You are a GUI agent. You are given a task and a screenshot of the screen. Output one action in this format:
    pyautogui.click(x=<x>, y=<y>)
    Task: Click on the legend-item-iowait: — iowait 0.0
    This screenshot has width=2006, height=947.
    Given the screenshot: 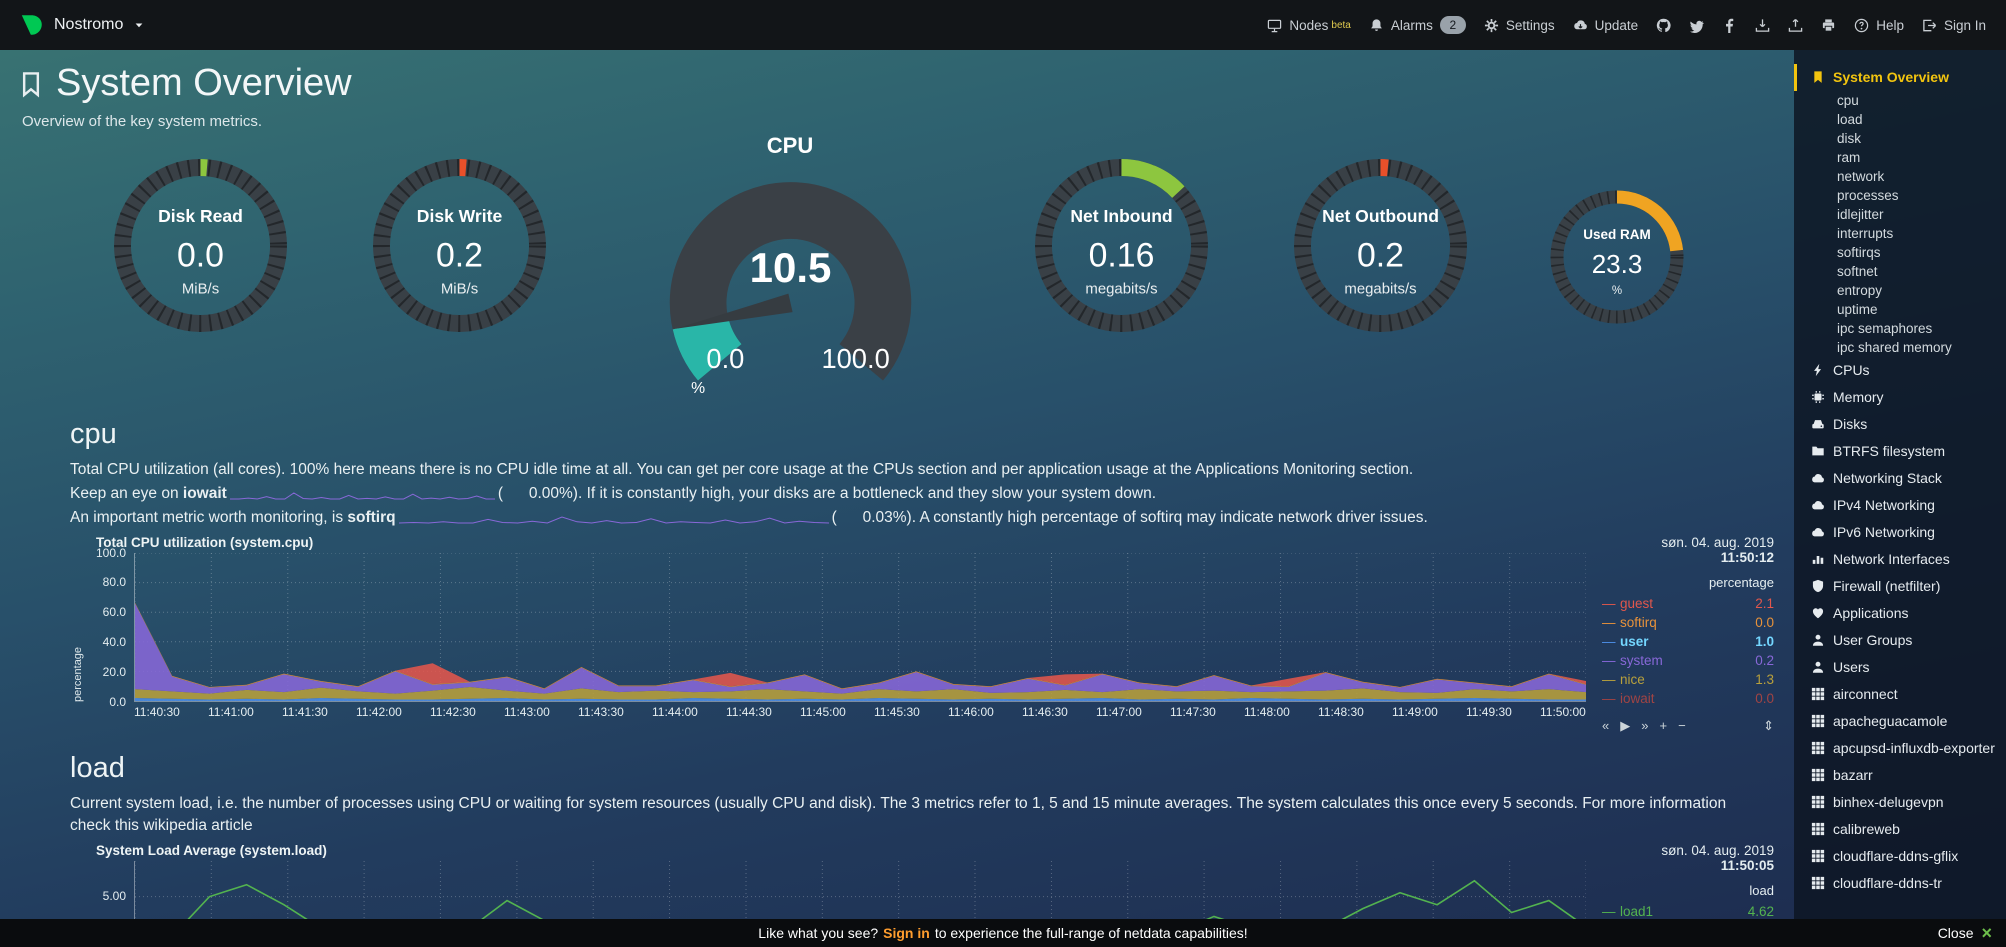 What is the action you would take?
    pyautogui.click(x=1688, y=698)
    